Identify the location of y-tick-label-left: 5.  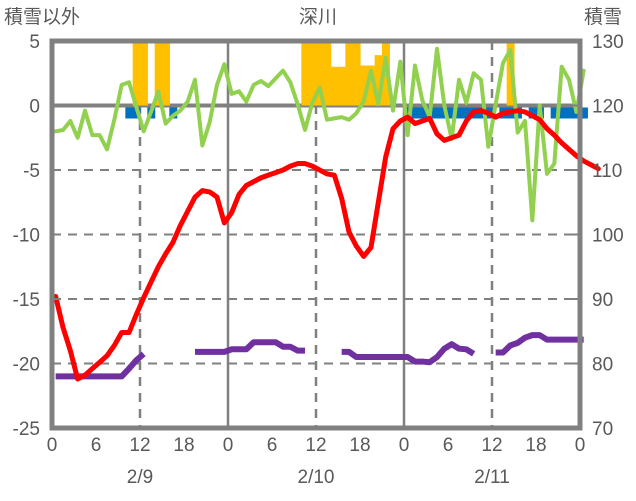
(34, 42).